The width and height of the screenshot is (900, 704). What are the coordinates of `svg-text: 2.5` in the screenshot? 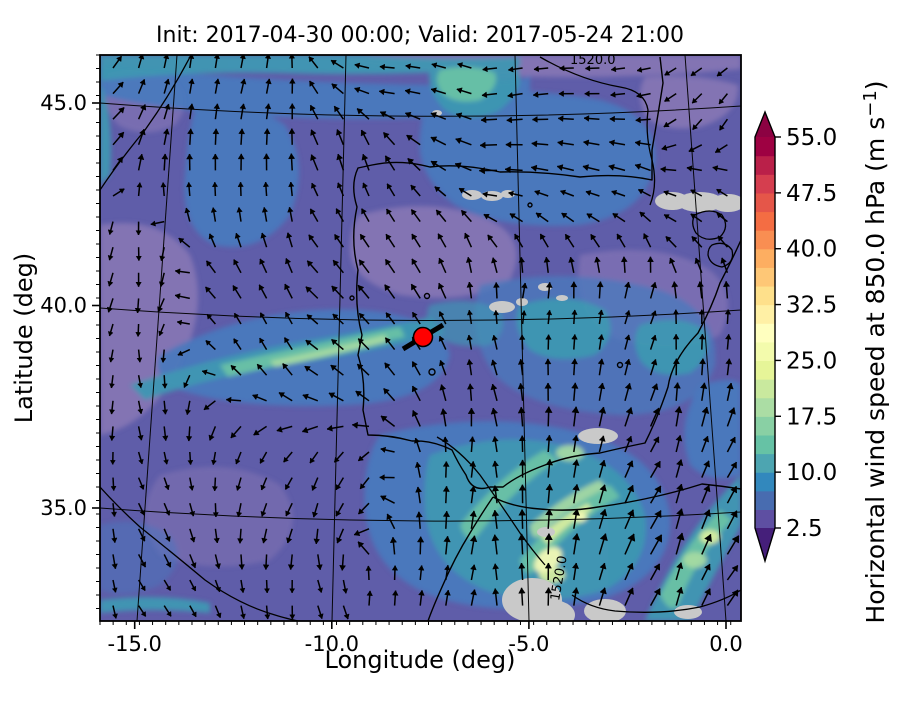 It's located at (804, 529).